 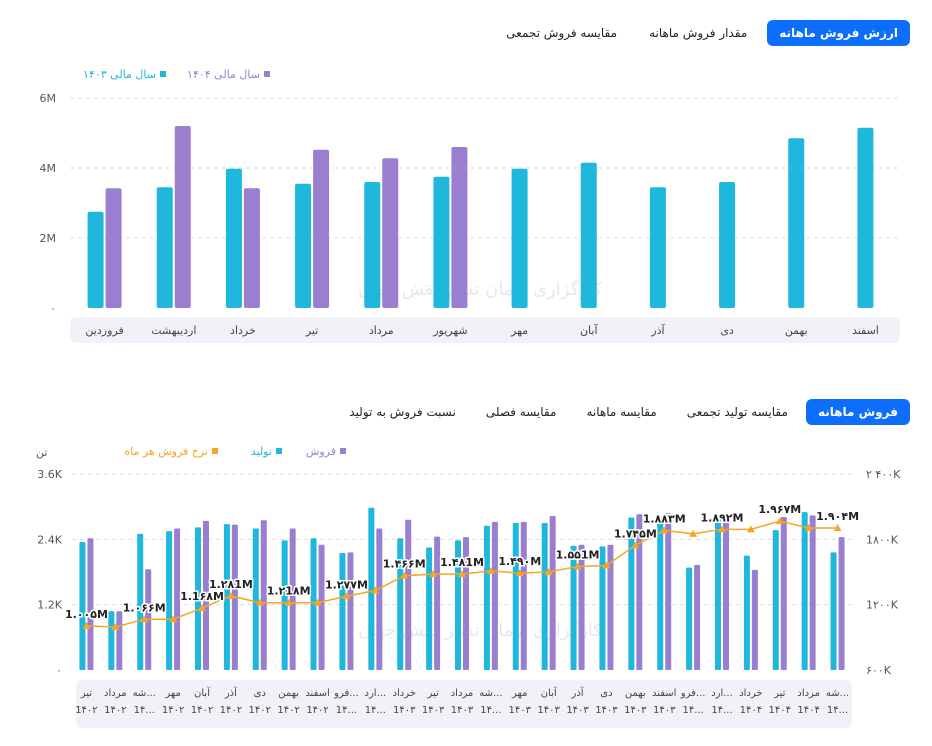 What do you see at coordinates (231, 692) in the screenshot?
I see `x-tick-month: آذر` at bounding box center [231, 692].